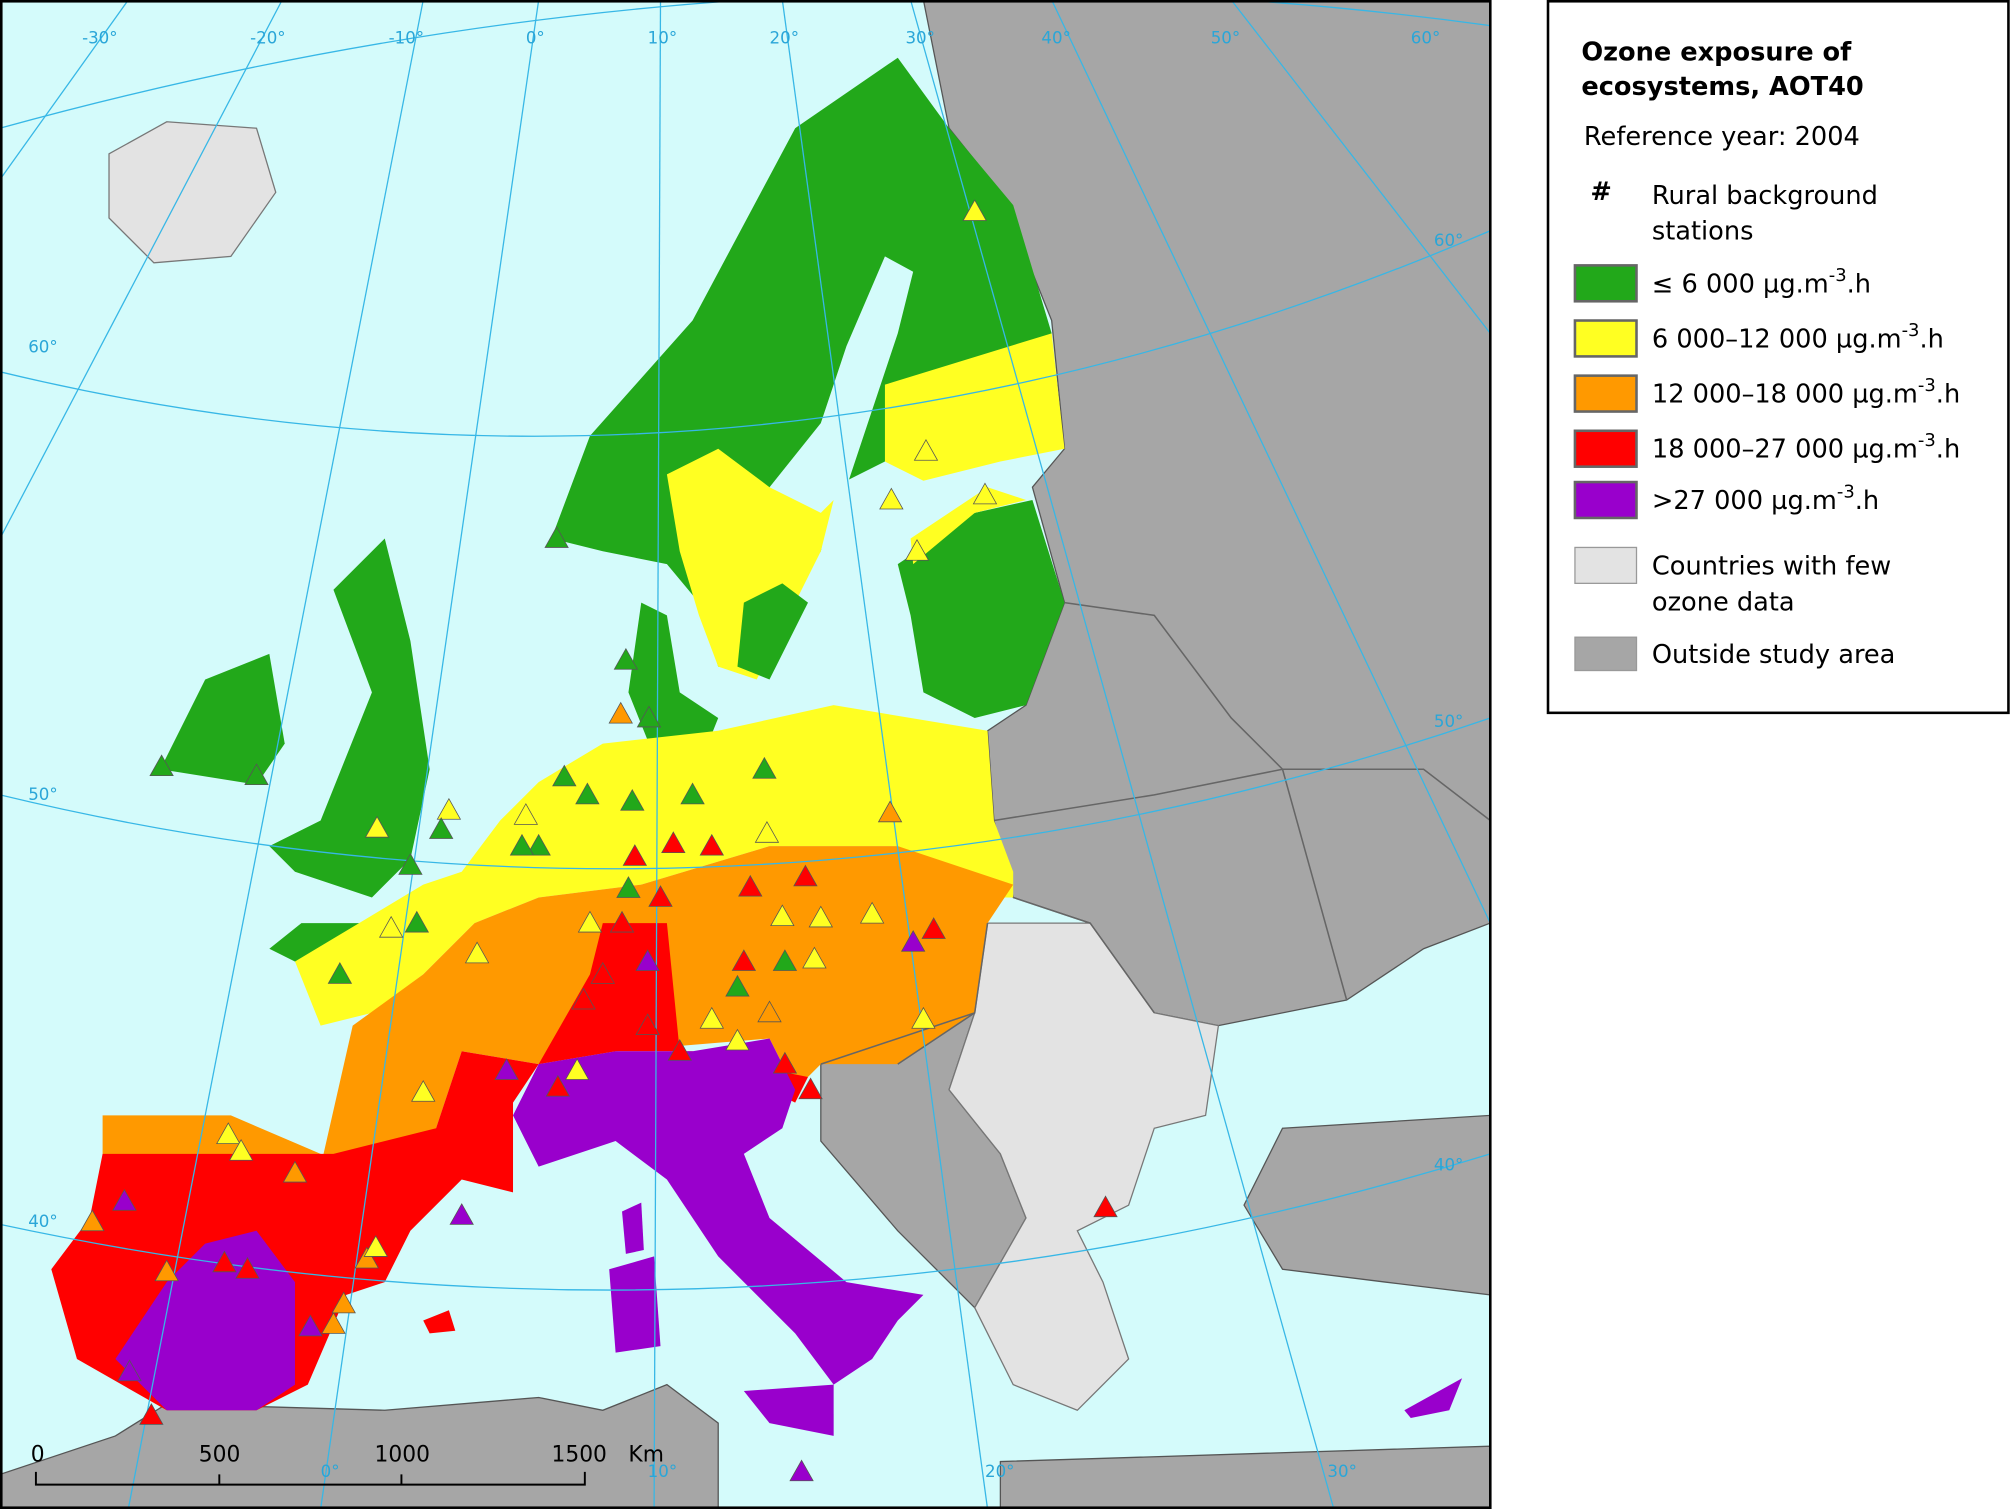 Image resolution: width=2011 pixels, height=1509 pixels. Describe the element at coordinates (1703, 232) in the screenshot. I see `stations-label: stations` at that location.